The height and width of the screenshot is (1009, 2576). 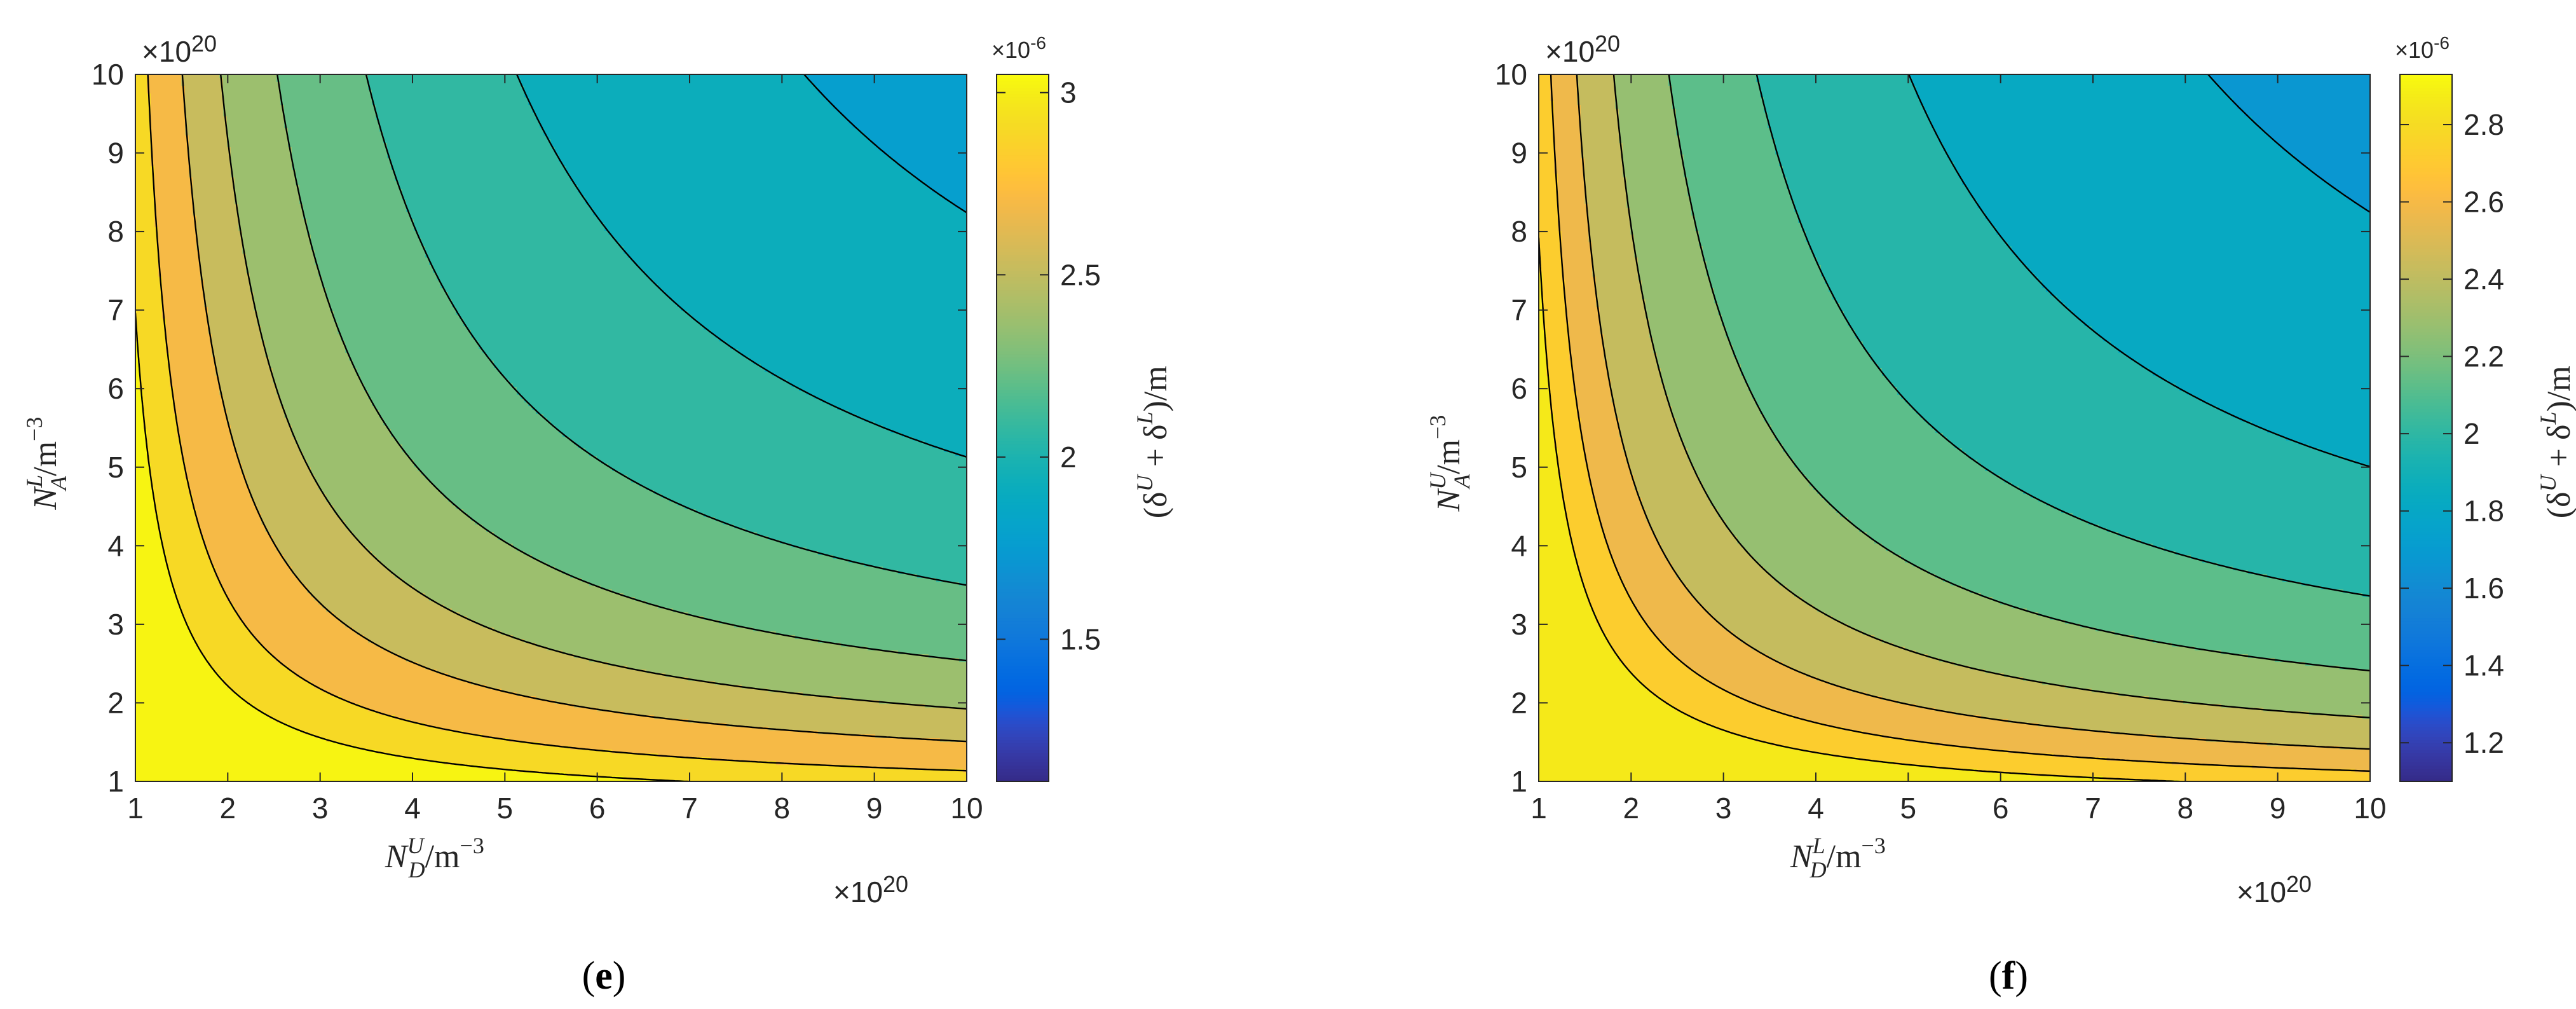 I want to click on colorbar-tick-label: 1.5, so click(x=1080, y=639).